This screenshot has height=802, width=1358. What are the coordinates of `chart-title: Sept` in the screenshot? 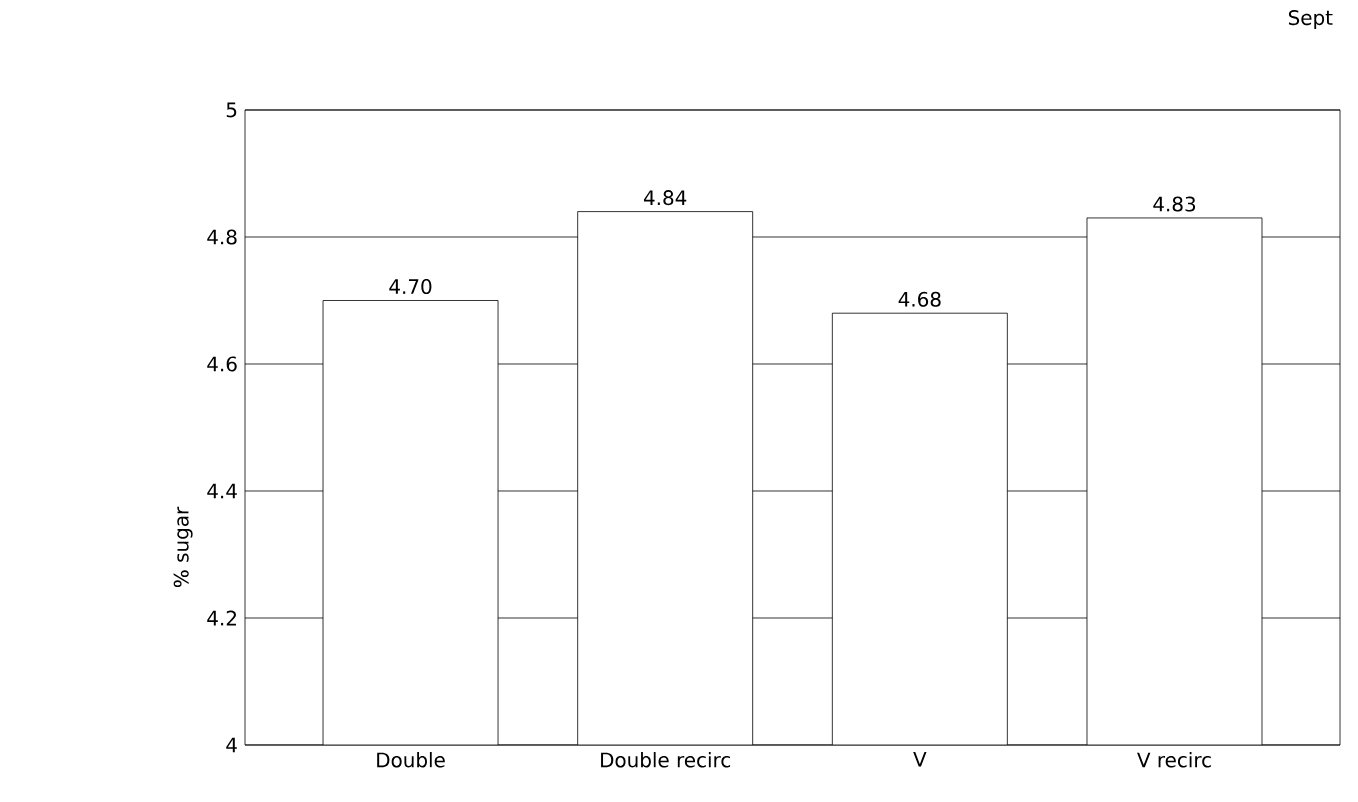 It's located at (1310, 20).